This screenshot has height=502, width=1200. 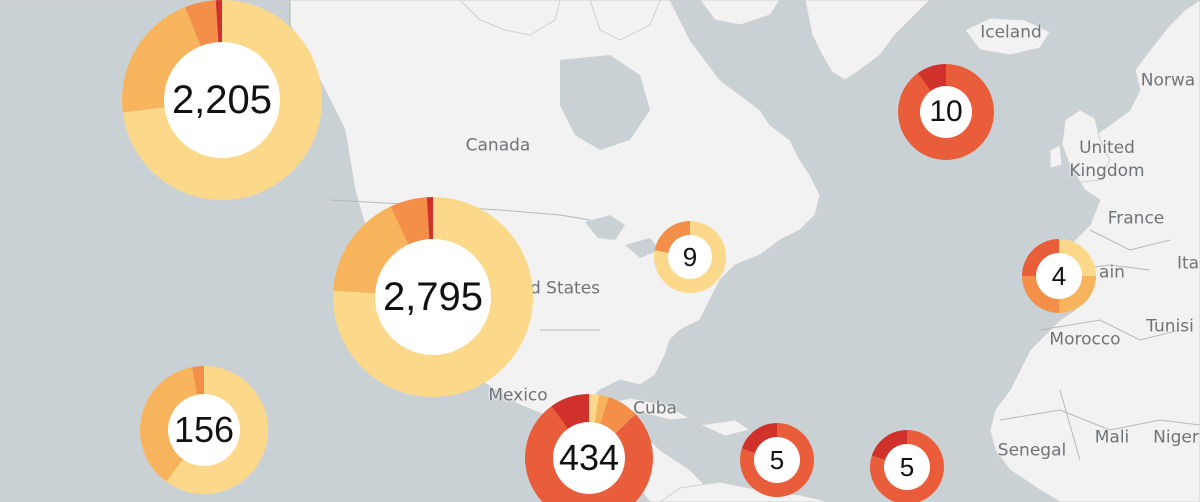 What do you see at coordinates (1107, 159) in the screenshot?
I see `country-label-united-kingdom: United Kingdom` at bounding box center [1107, 159].